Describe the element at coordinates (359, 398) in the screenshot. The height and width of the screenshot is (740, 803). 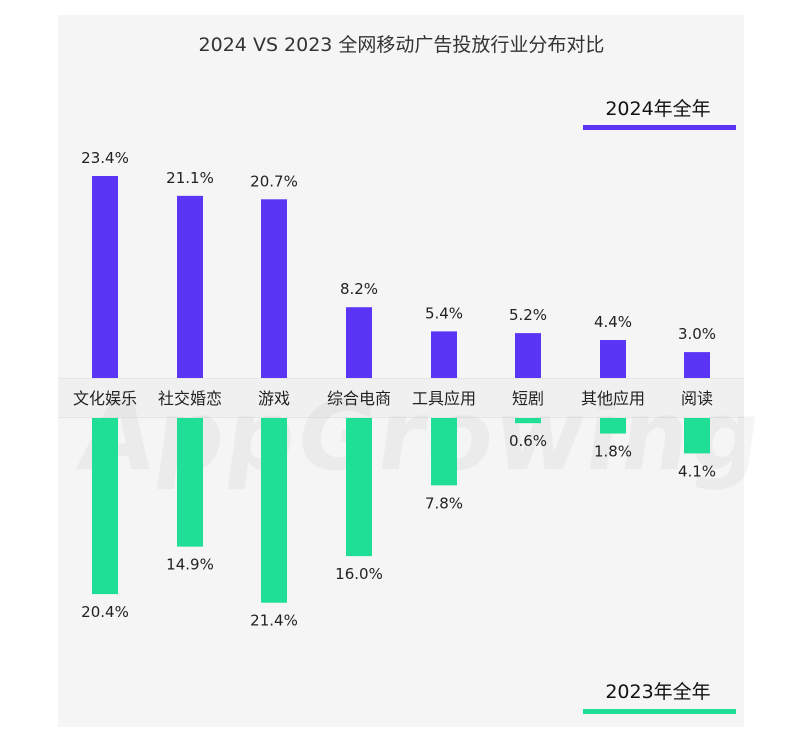
I see `category-label: 综合电商` at that location.